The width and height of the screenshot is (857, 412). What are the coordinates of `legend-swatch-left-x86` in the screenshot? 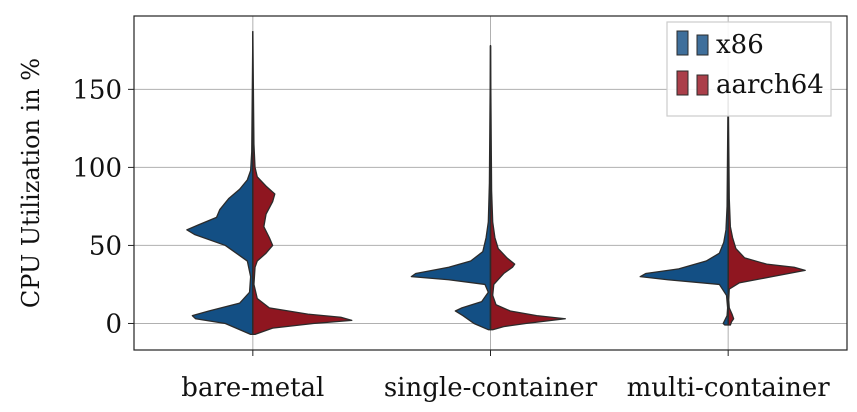 It's located at (682, 43).